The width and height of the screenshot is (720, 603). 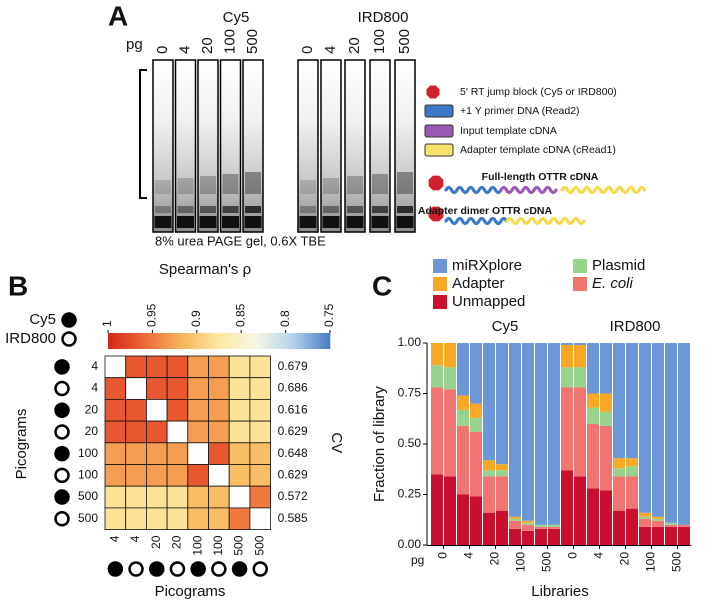 What do you see at coordinates (443, 555) in the screenshot?
I see `x-tick-label: 0` at bounding box center [443, 555].